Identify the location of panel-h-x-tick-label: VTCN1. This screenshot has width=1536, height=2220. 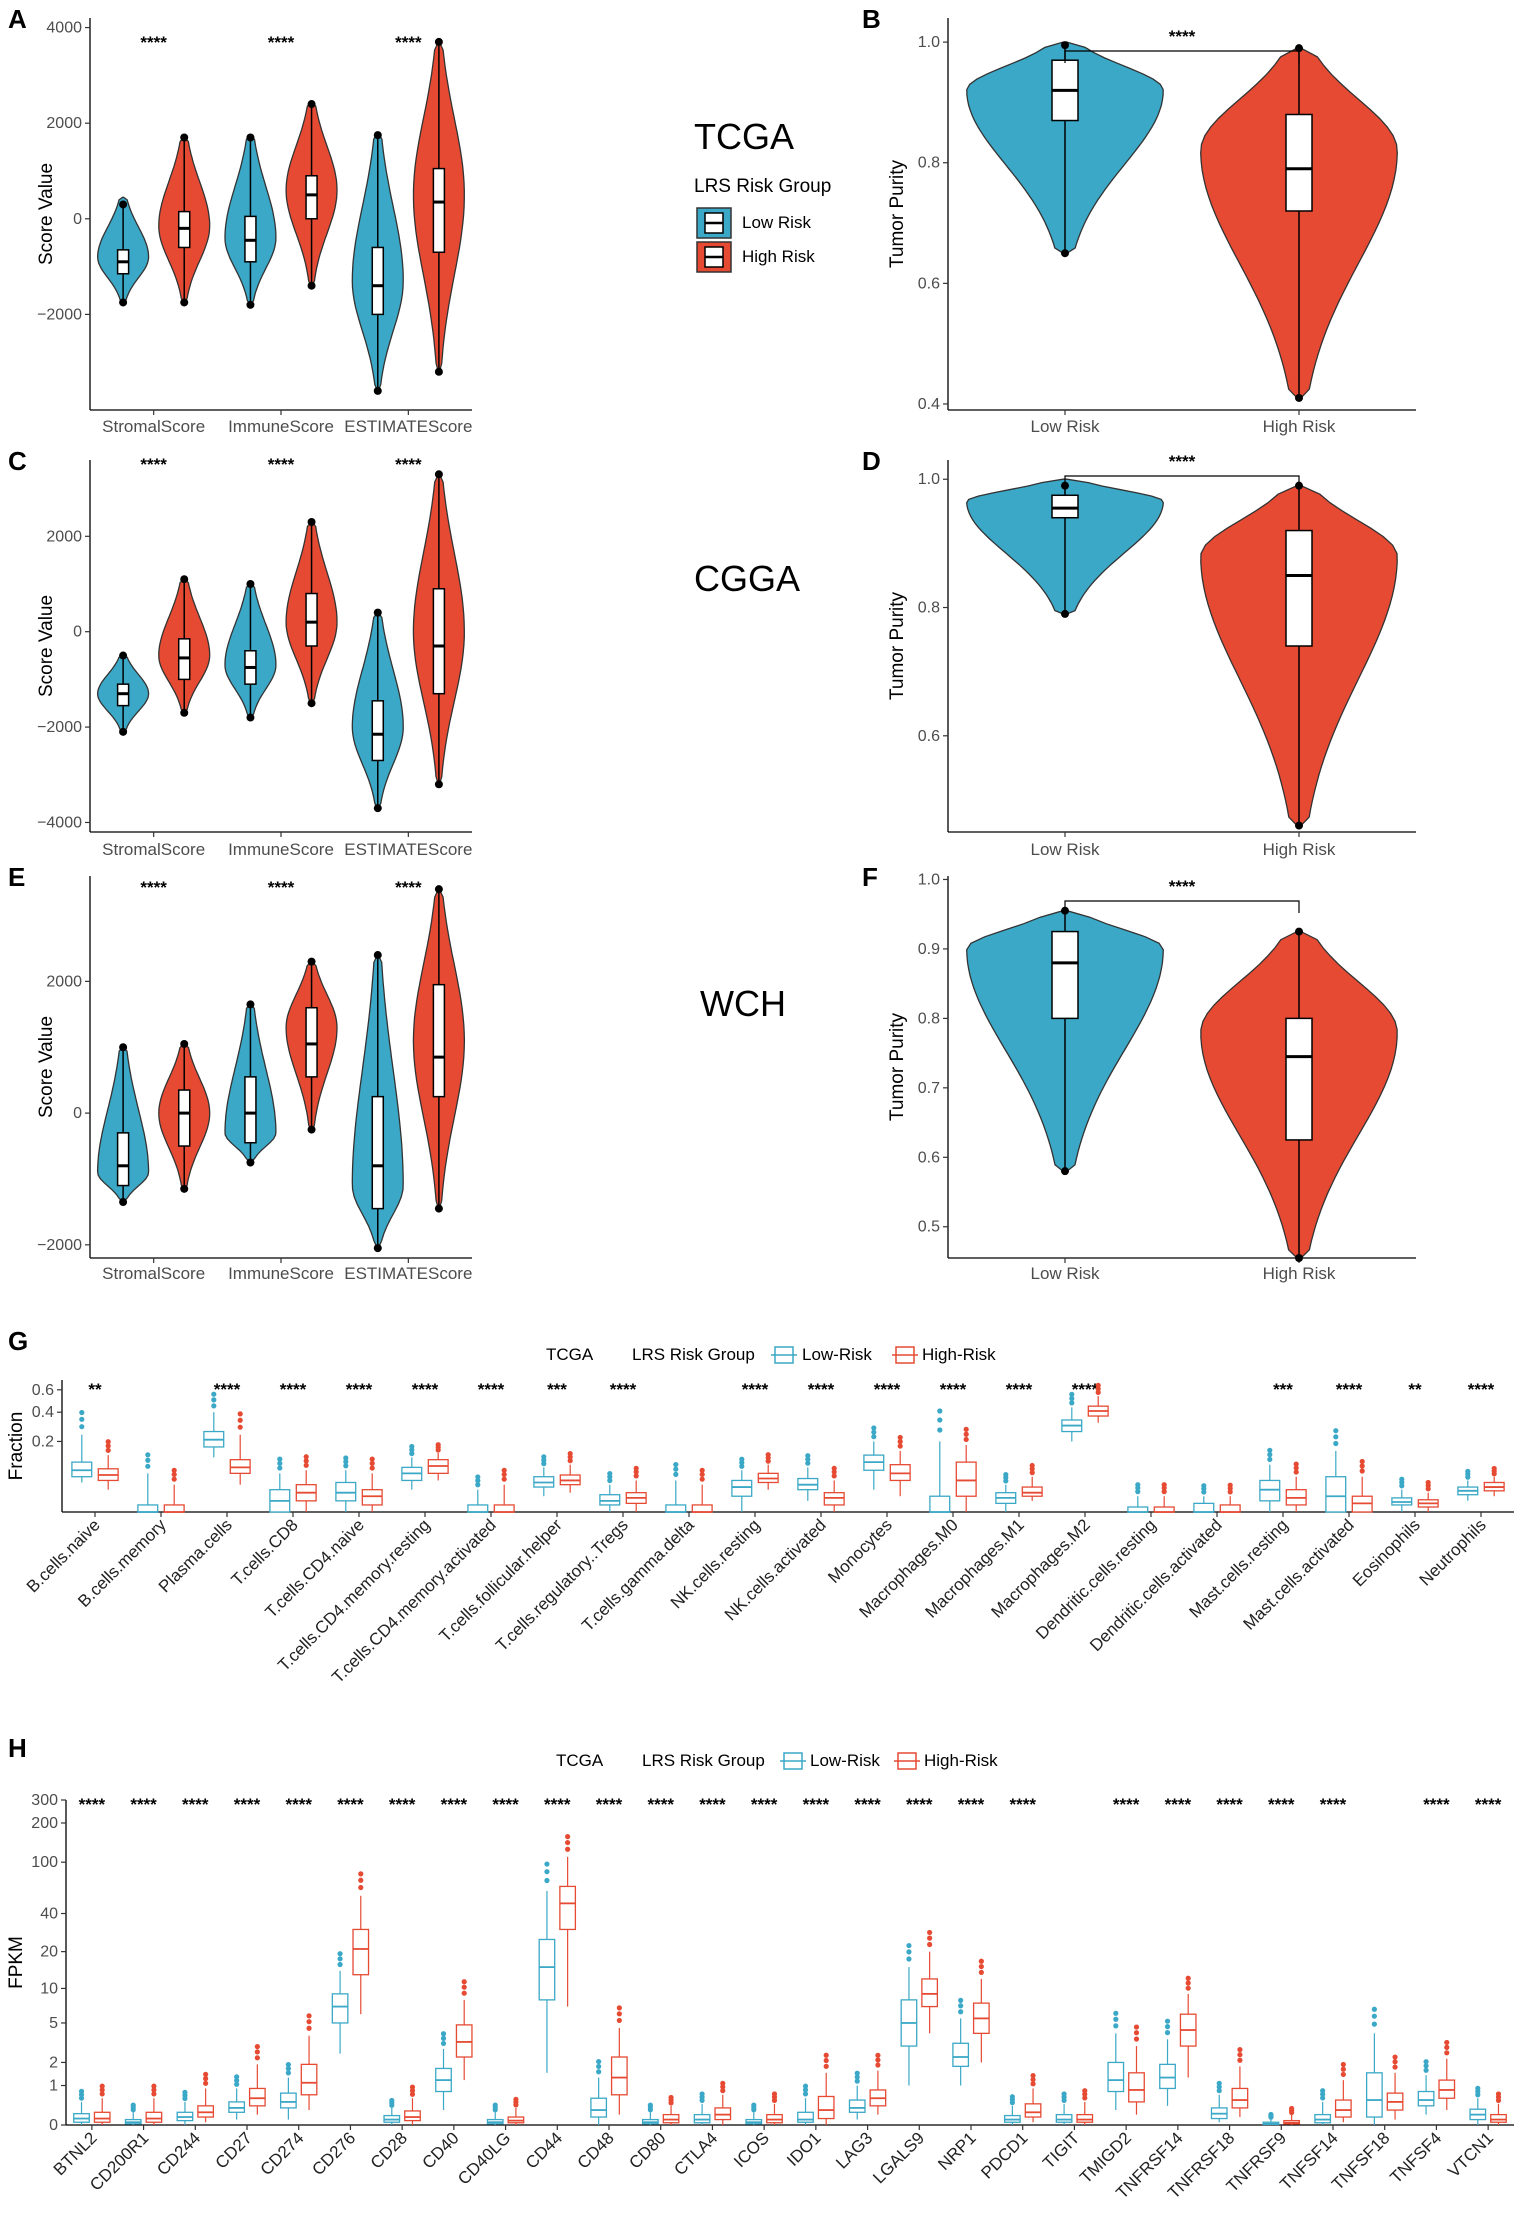
(1470, 2154).